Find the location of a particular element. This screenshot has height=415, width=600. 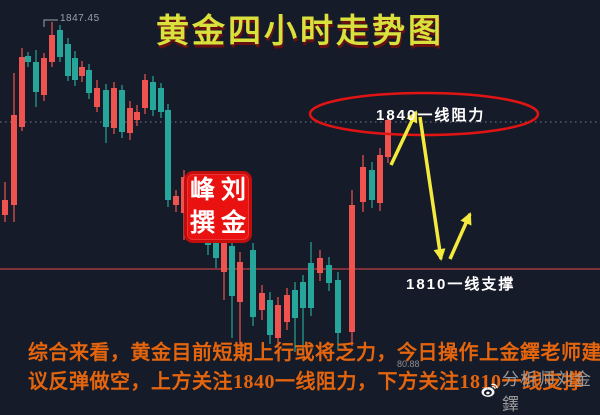

support-label: 1810一线支撑 is located at coordinates (461, 284).